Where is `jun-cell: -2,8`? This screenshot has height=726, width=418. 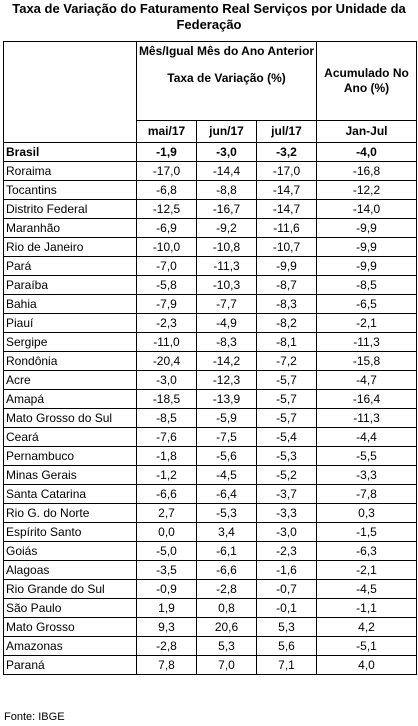
jun-cell: -2,8 is located at coordinates (226, 589).